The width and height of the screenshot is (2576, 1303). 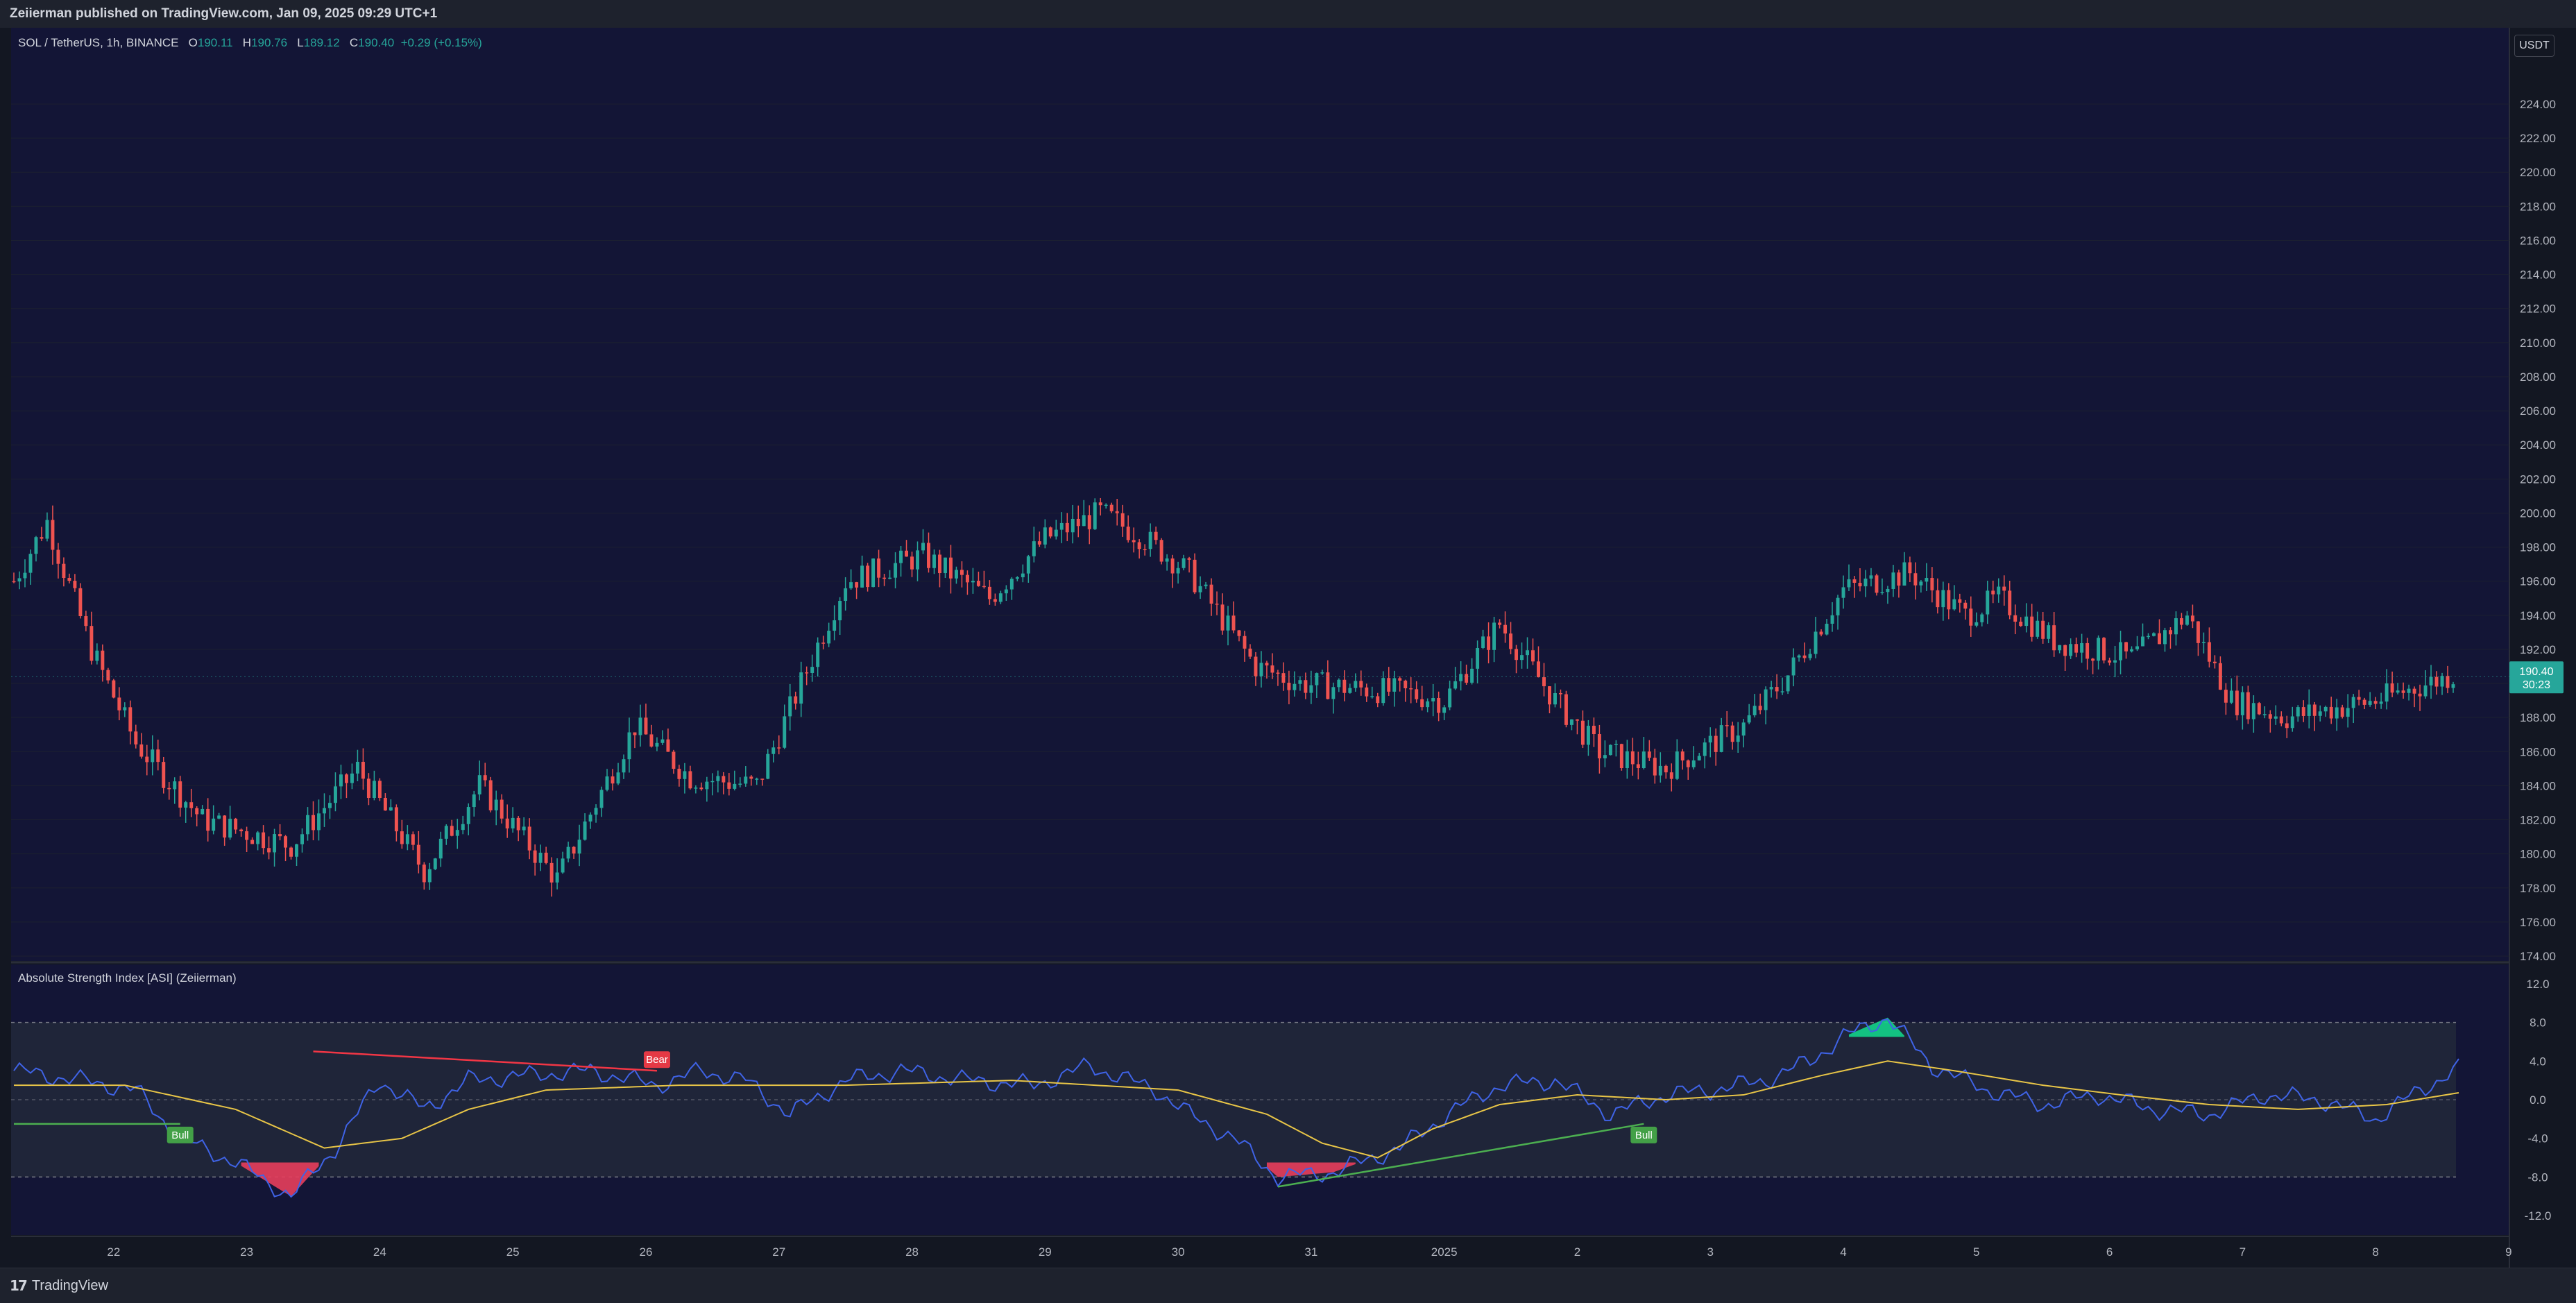 I want to click on price-tick-23: 178.00, so click(x=2538, y=888).